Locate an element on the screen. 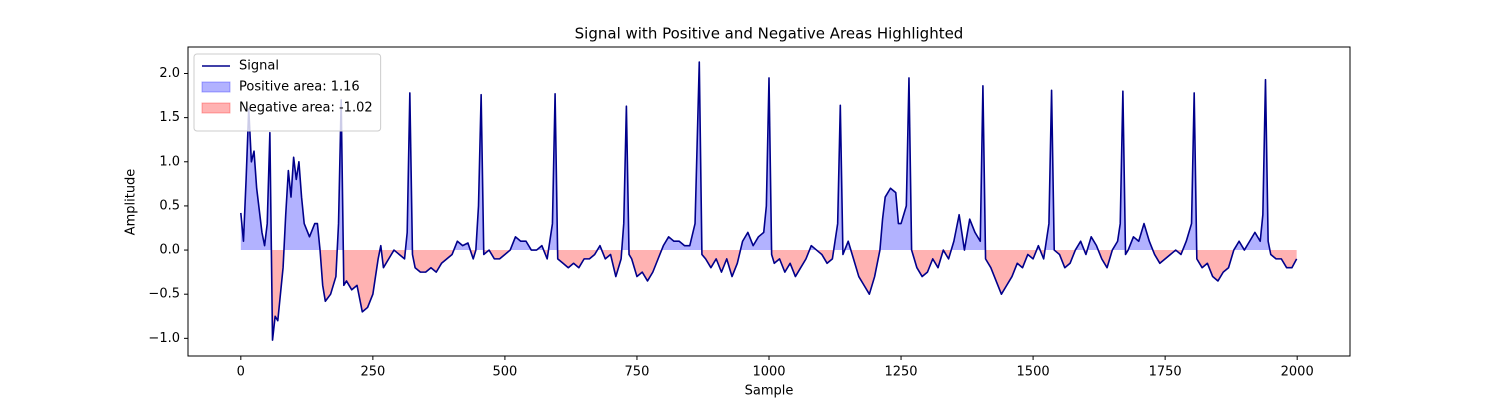 This screenshot has width=1500, height=404. legend-label: Positive area: 1.16 is located at coordinates (299, 87).